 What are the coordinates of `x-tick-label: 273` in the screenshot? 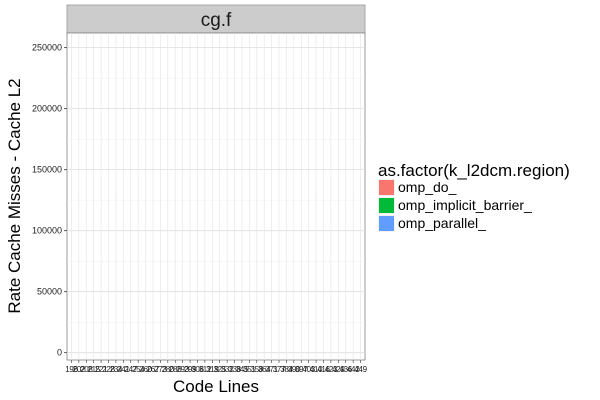 It's located at (160, 369).